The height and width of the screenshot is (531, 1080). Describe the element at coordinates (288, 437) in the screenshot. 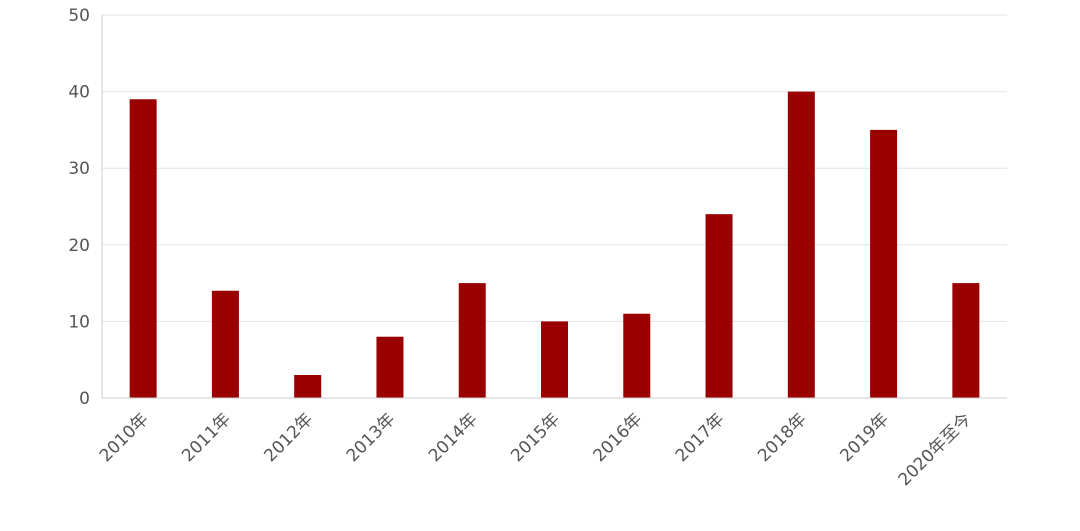

I see `x-tick-label: 2012年` at that location.